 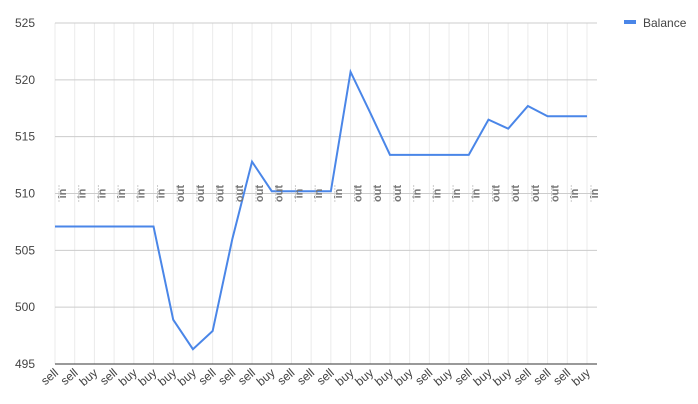 I want to click on y-tick-label: 505, so click(x=25, y=250).